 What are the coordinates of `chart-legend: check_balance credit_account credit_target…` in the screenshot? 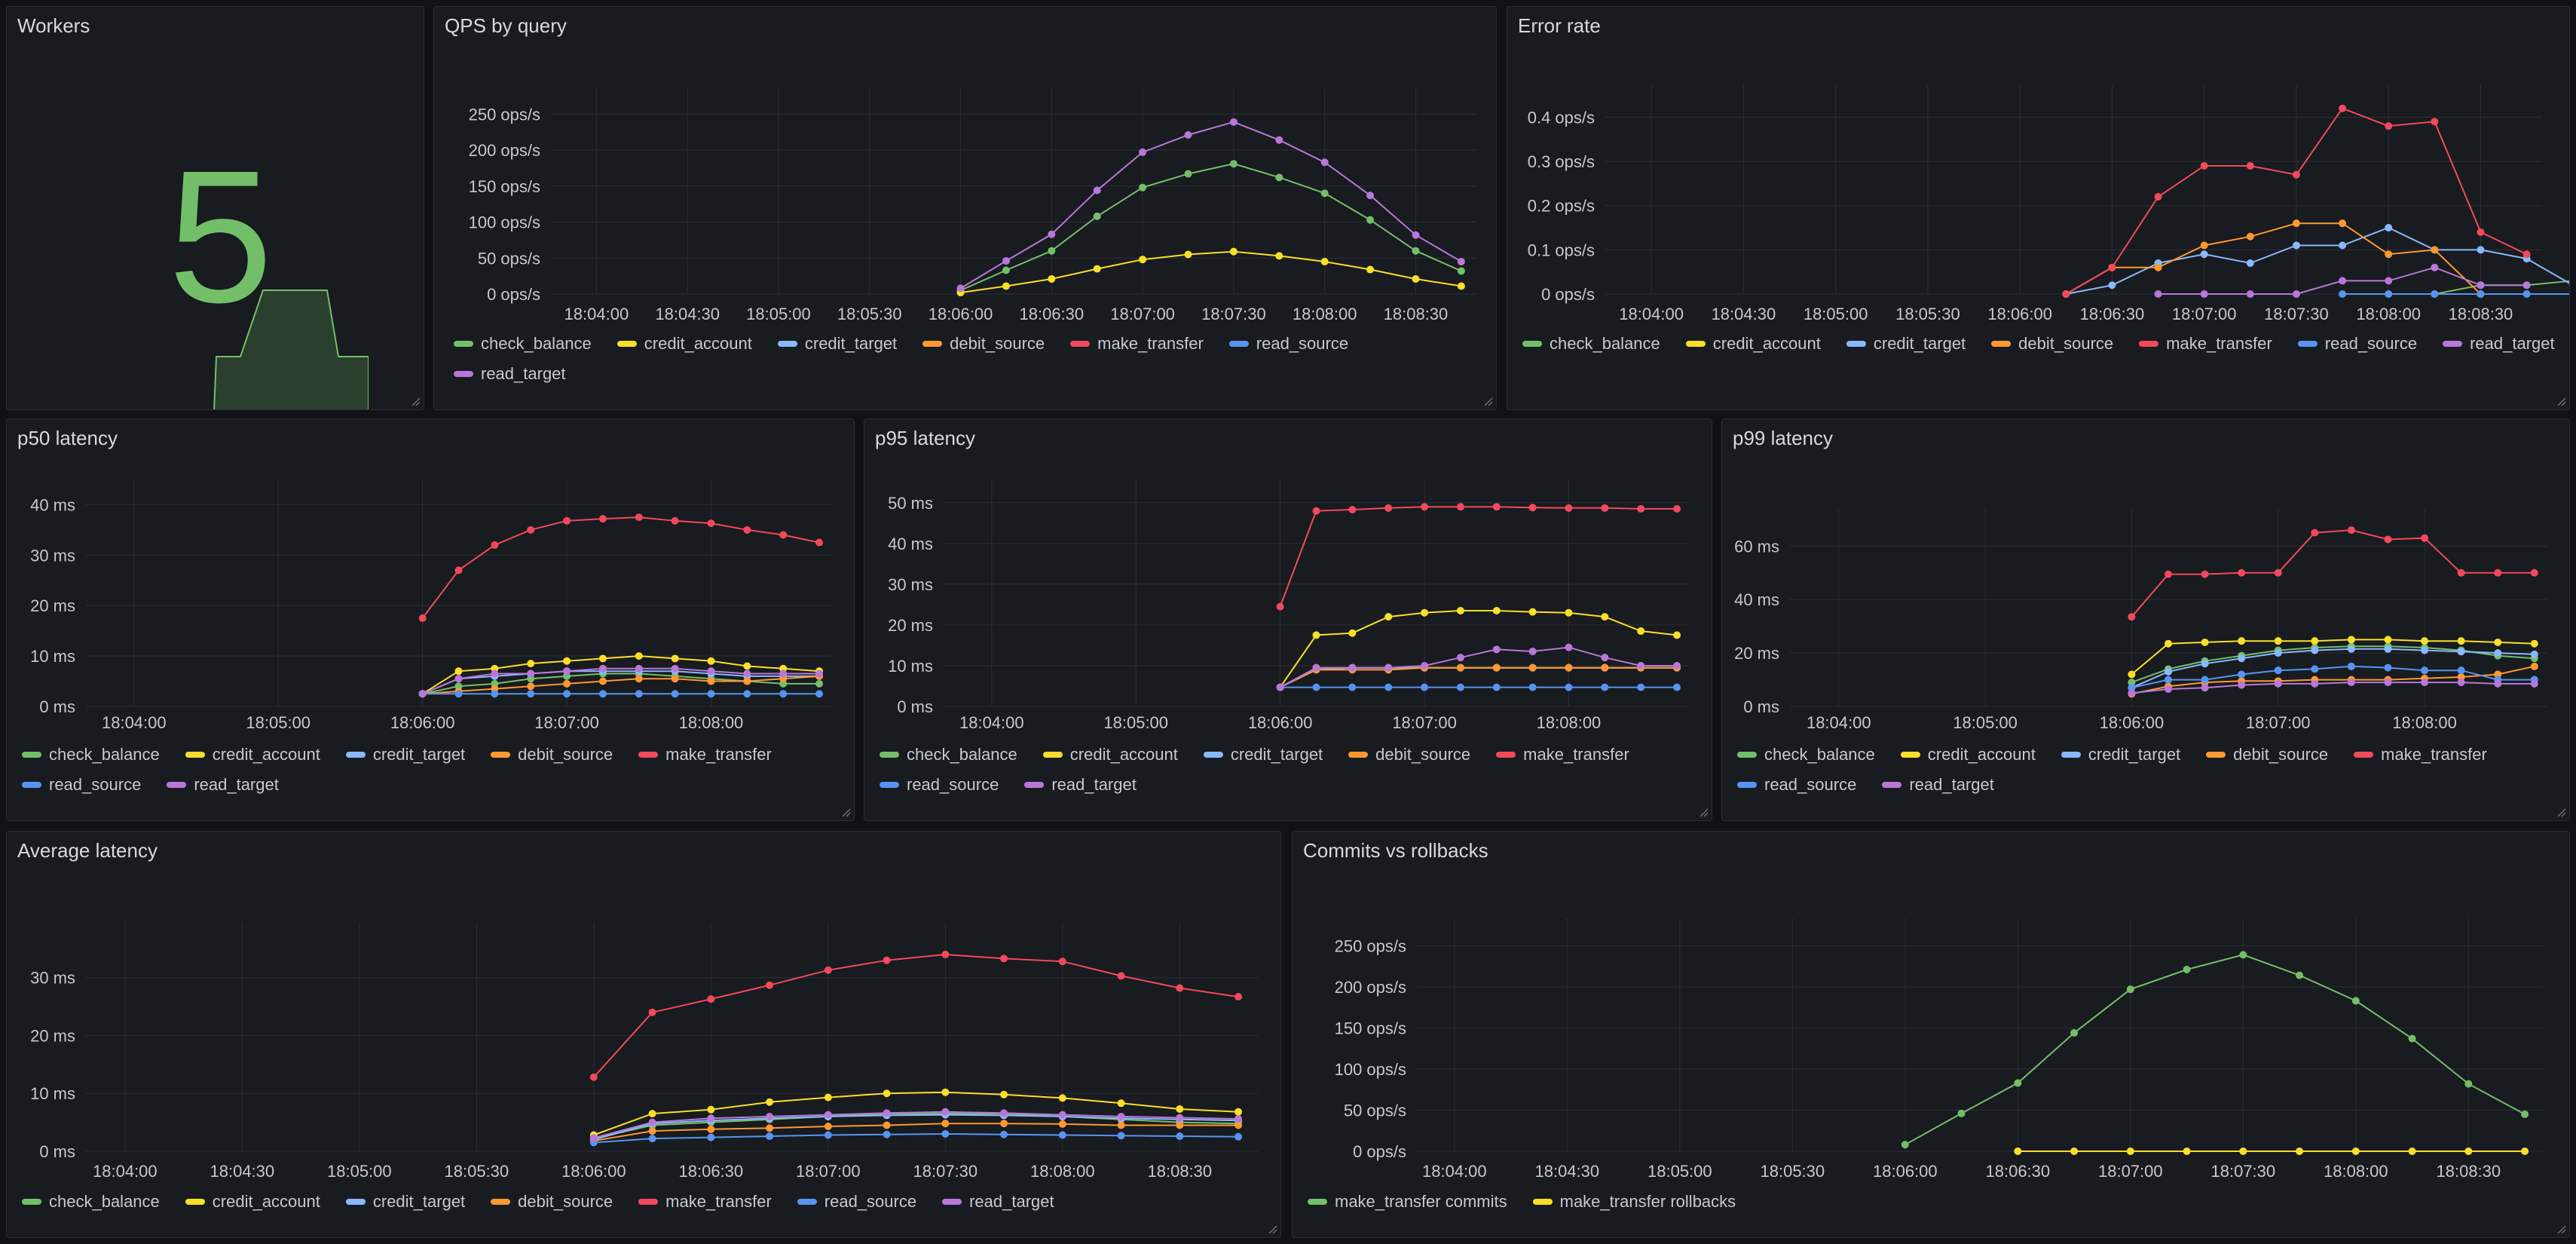 It's located at (433, 770).